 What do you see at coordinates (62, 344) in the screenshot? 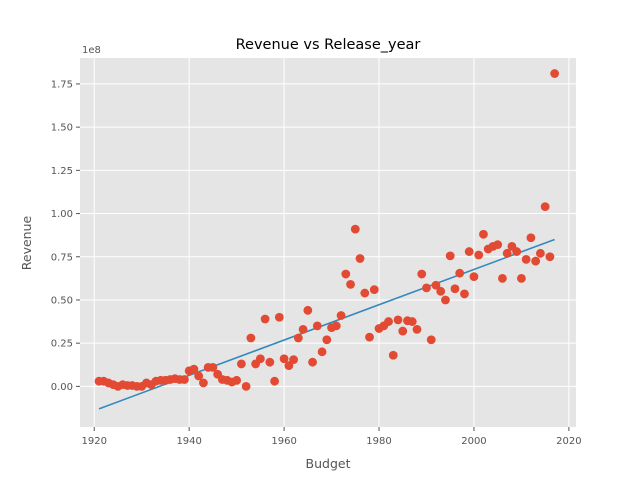
I see `y-tick-label: 0.25` at bounding box center [62, 344].